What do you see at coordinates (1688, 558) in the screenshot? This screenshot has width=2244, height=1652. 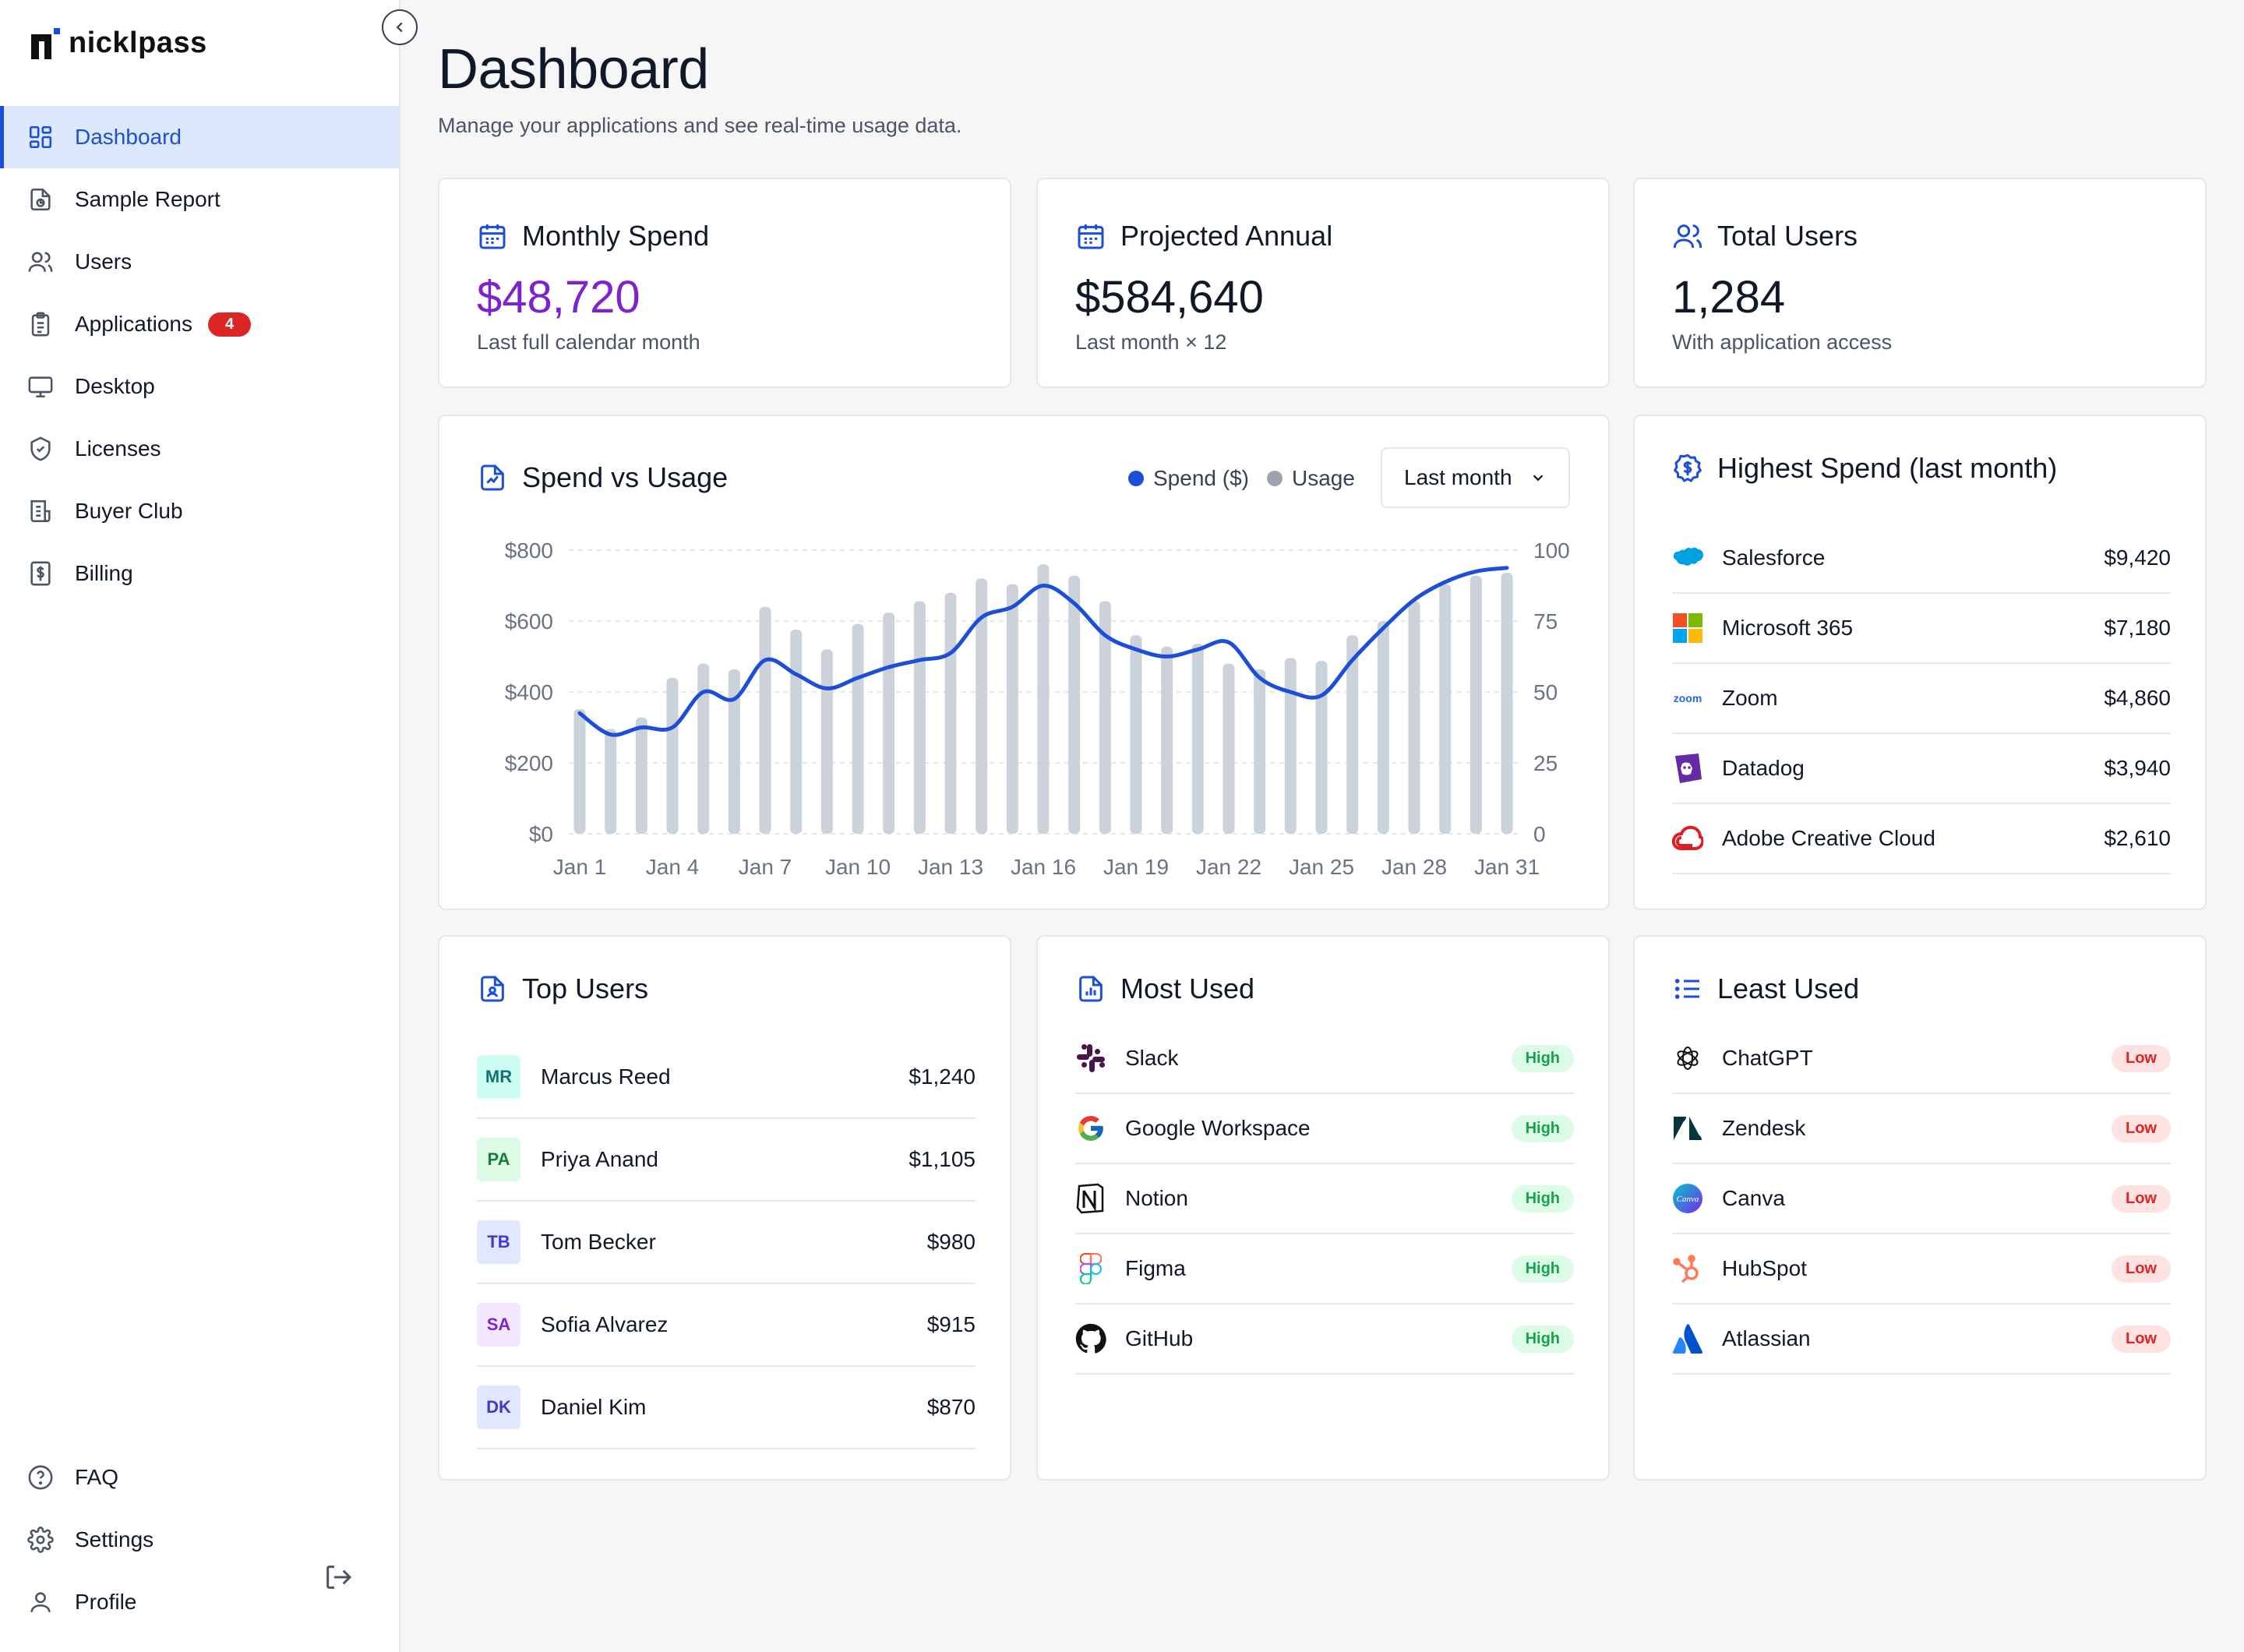 I see `salesforce-icon` at bounding box center [1688, 558].